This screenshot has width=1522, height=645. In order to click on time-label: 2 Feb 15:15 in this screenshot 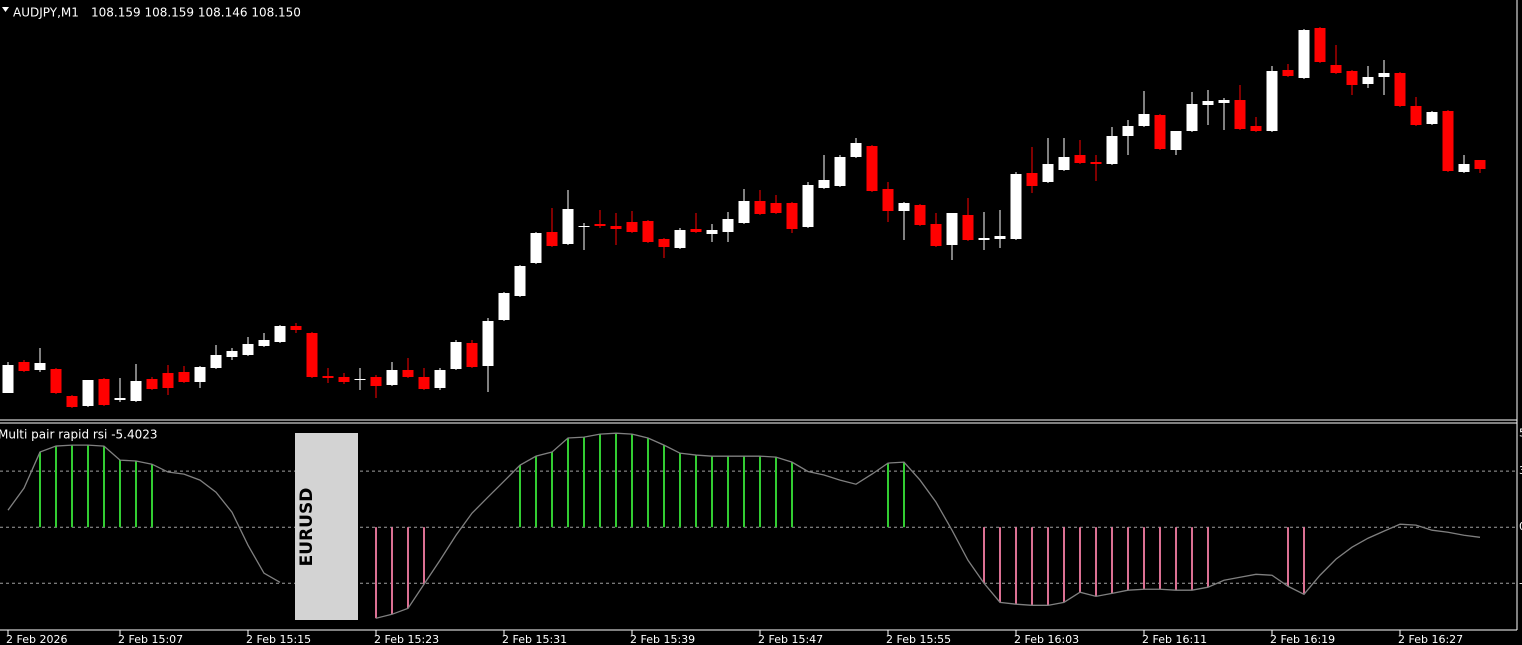, I will do `click(278, 639)`.